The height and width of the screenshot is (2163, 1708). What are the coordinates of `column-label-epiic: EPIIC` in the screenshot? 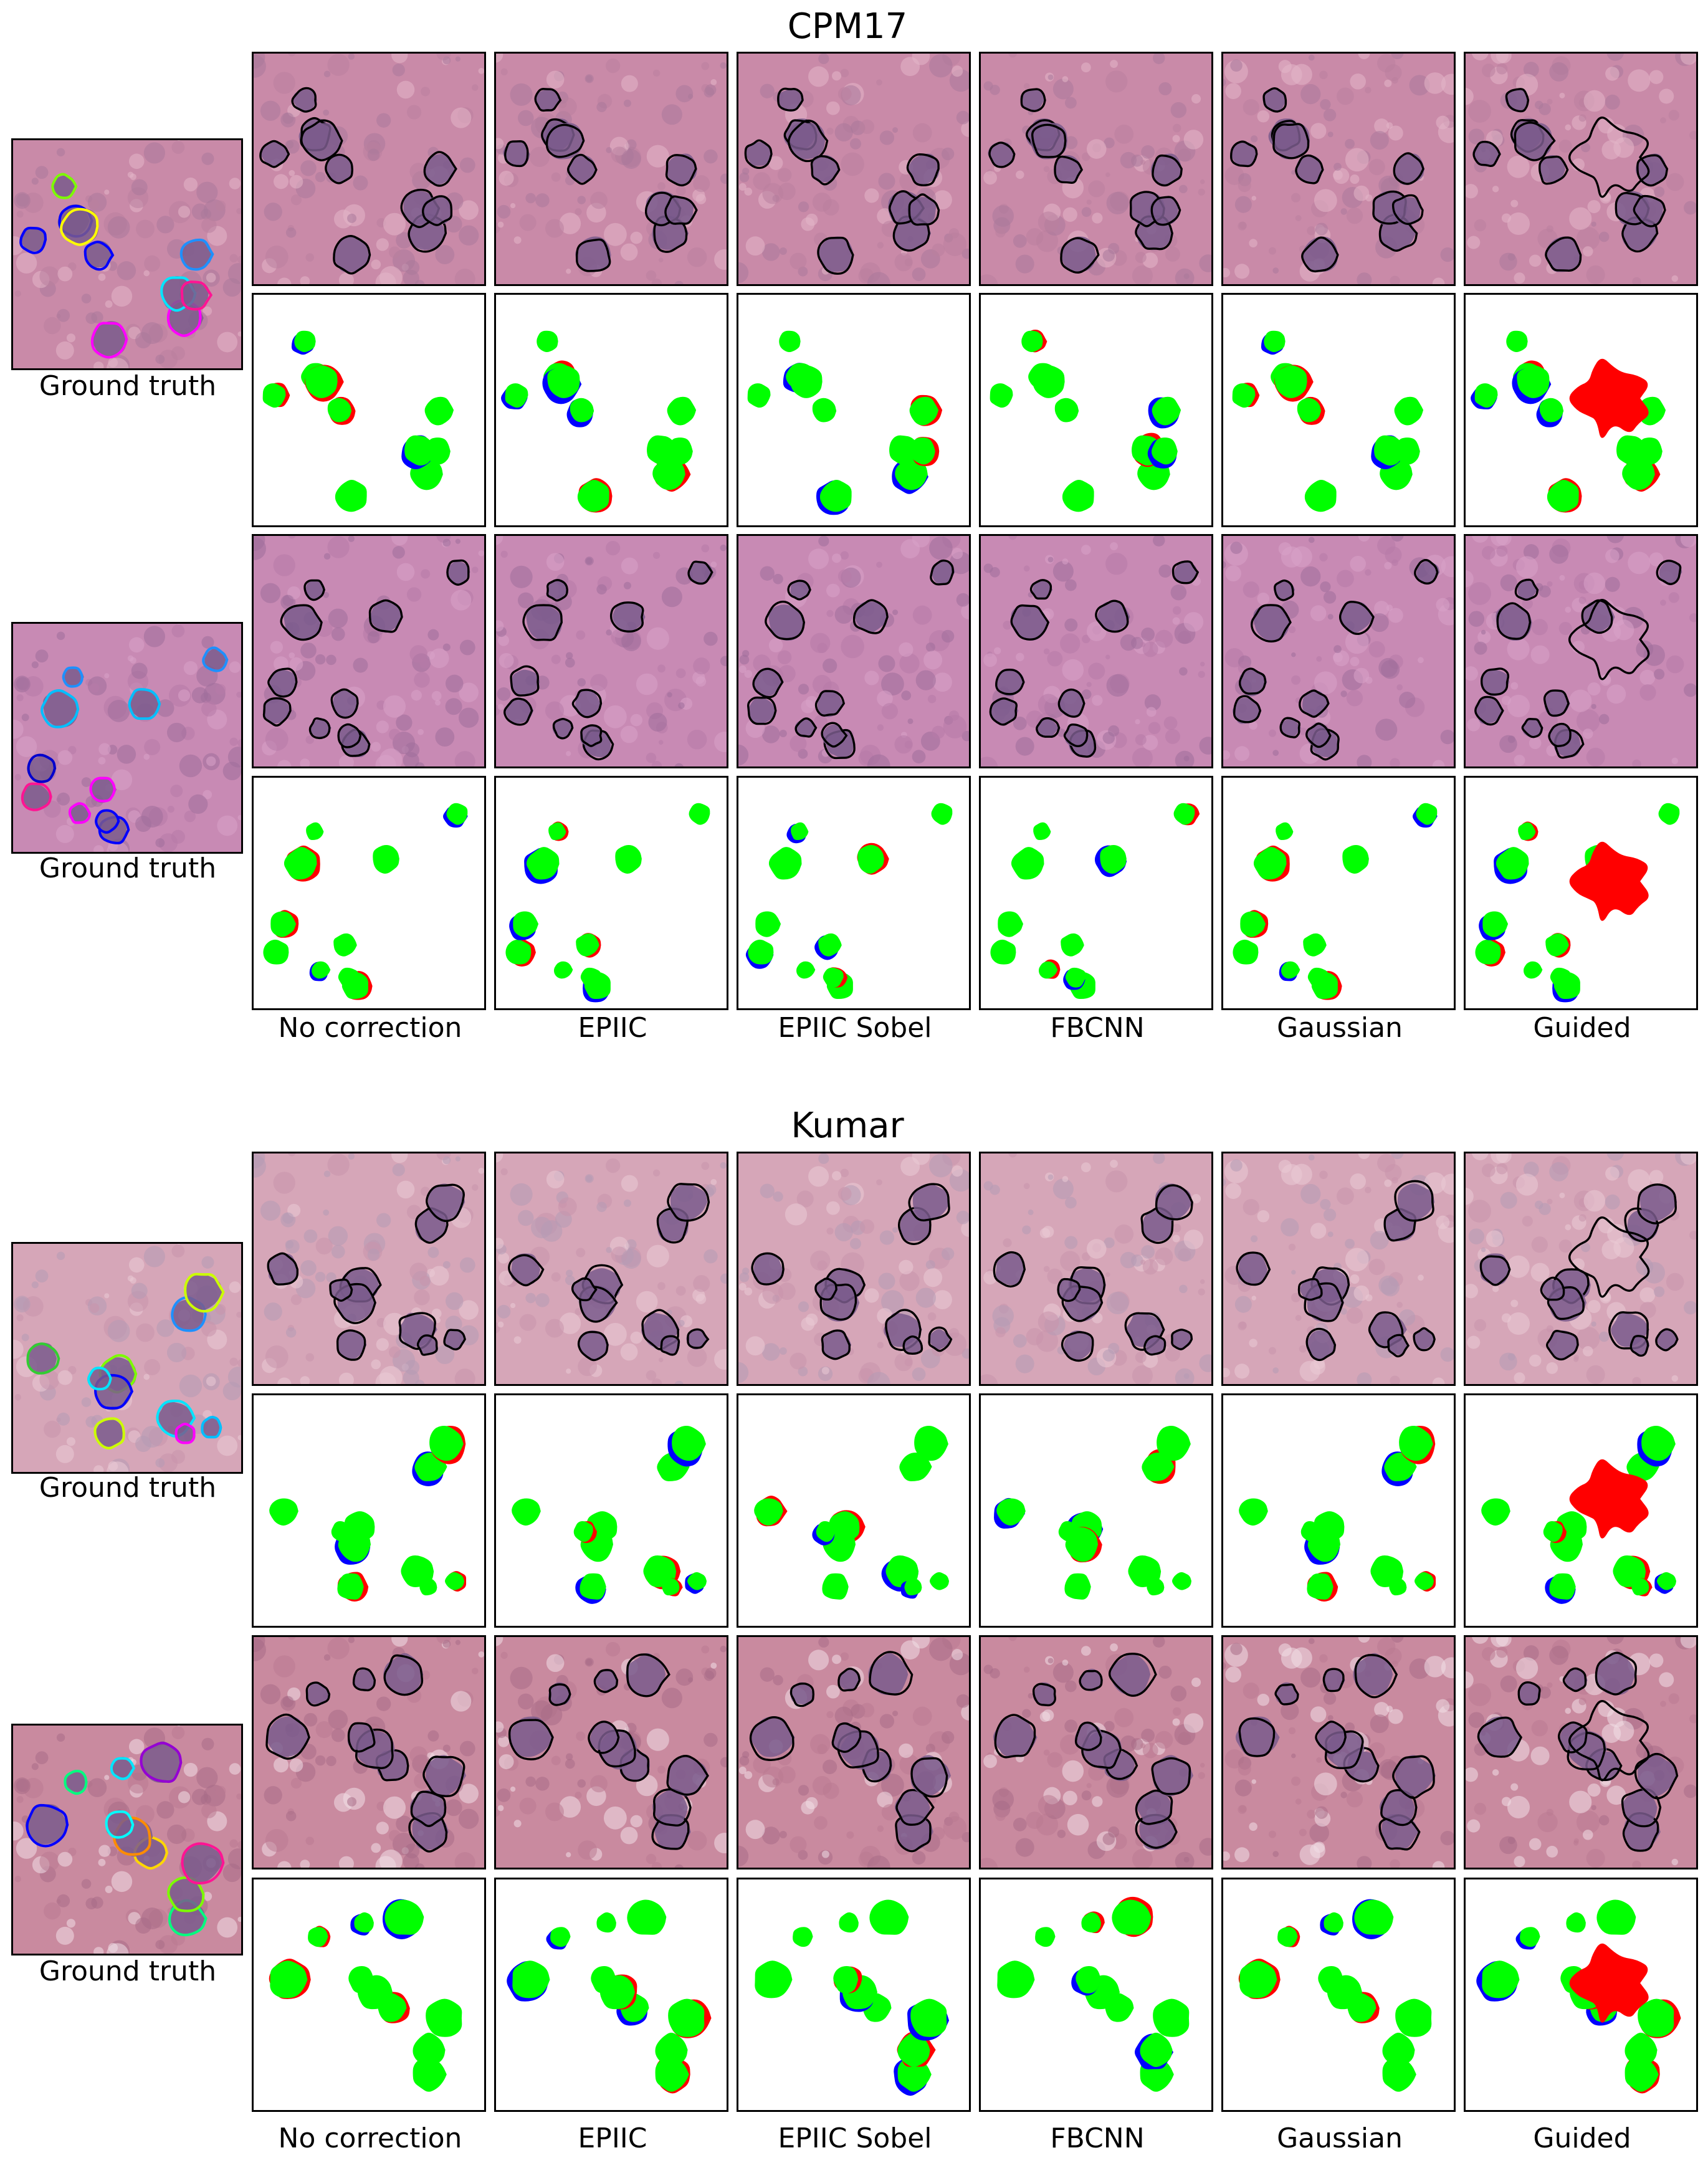 It's located at (612, 1028).